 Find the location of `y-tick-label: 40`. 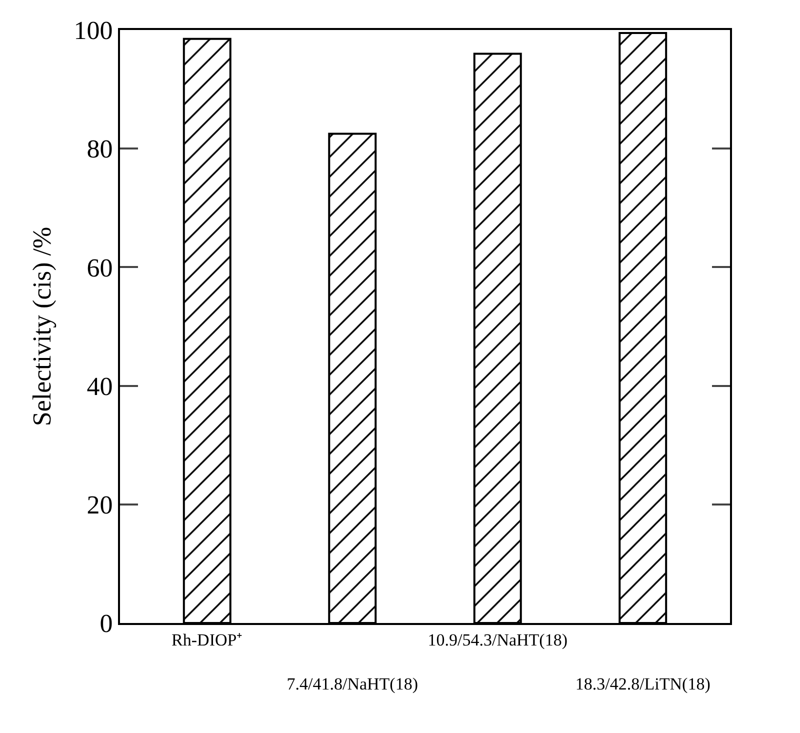

y-tick-label: 40 is located at coordinates (99, 386).